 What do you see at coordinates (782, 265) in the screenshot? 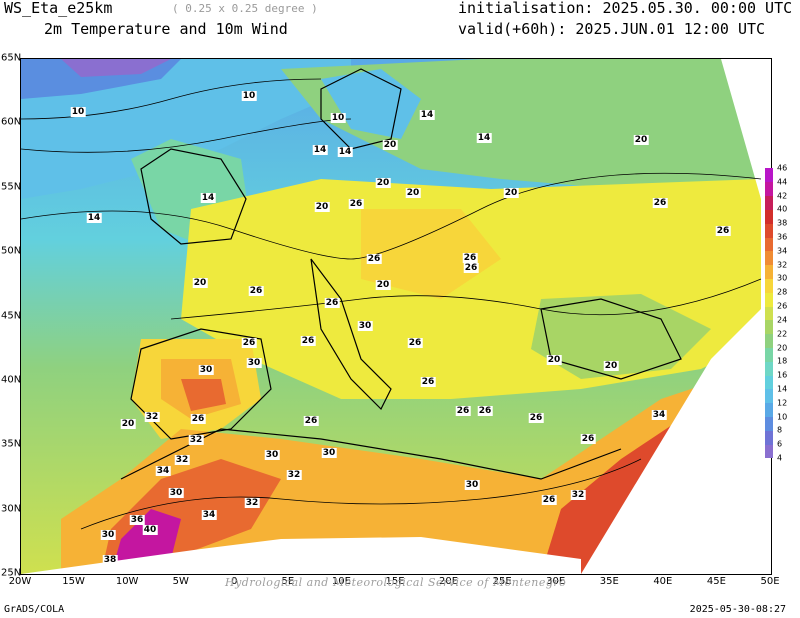
I see `colorbar-label: 32` at bounding box center [782, 265].